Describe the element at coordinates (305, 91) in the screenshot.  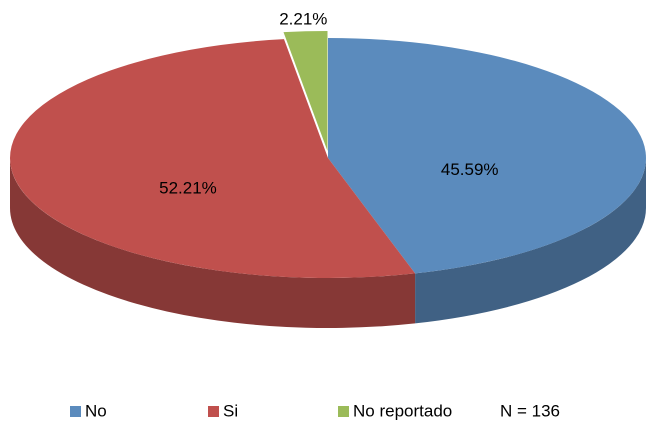
I see `slice` at that location.